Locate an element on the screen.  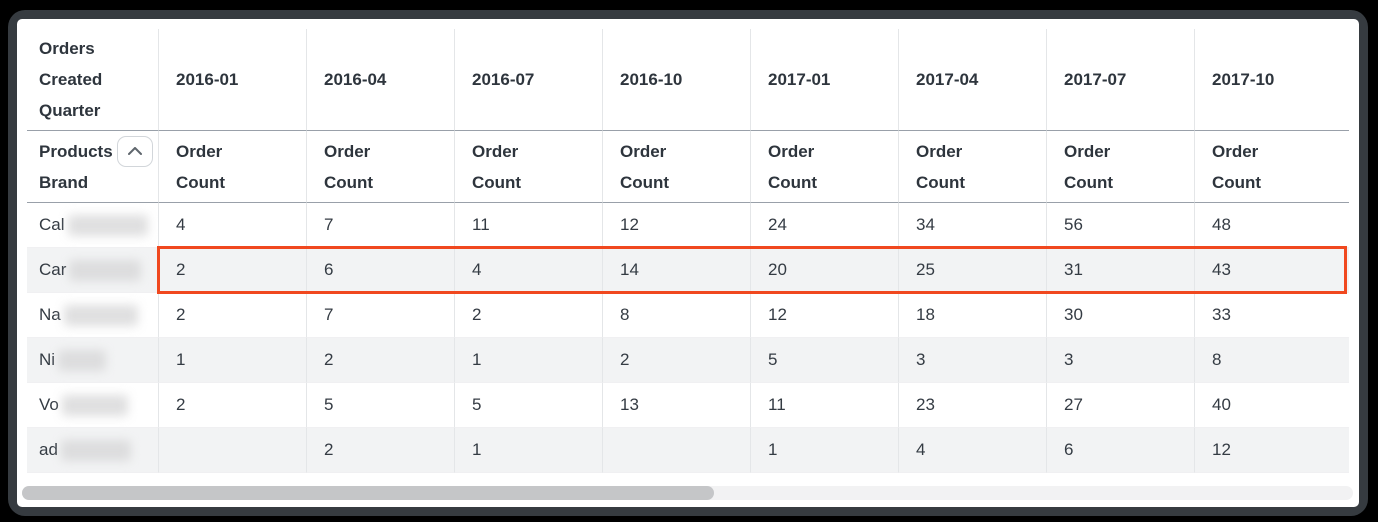
column-header-2017-01: 2017-01 is located at coordinates (824, 80).